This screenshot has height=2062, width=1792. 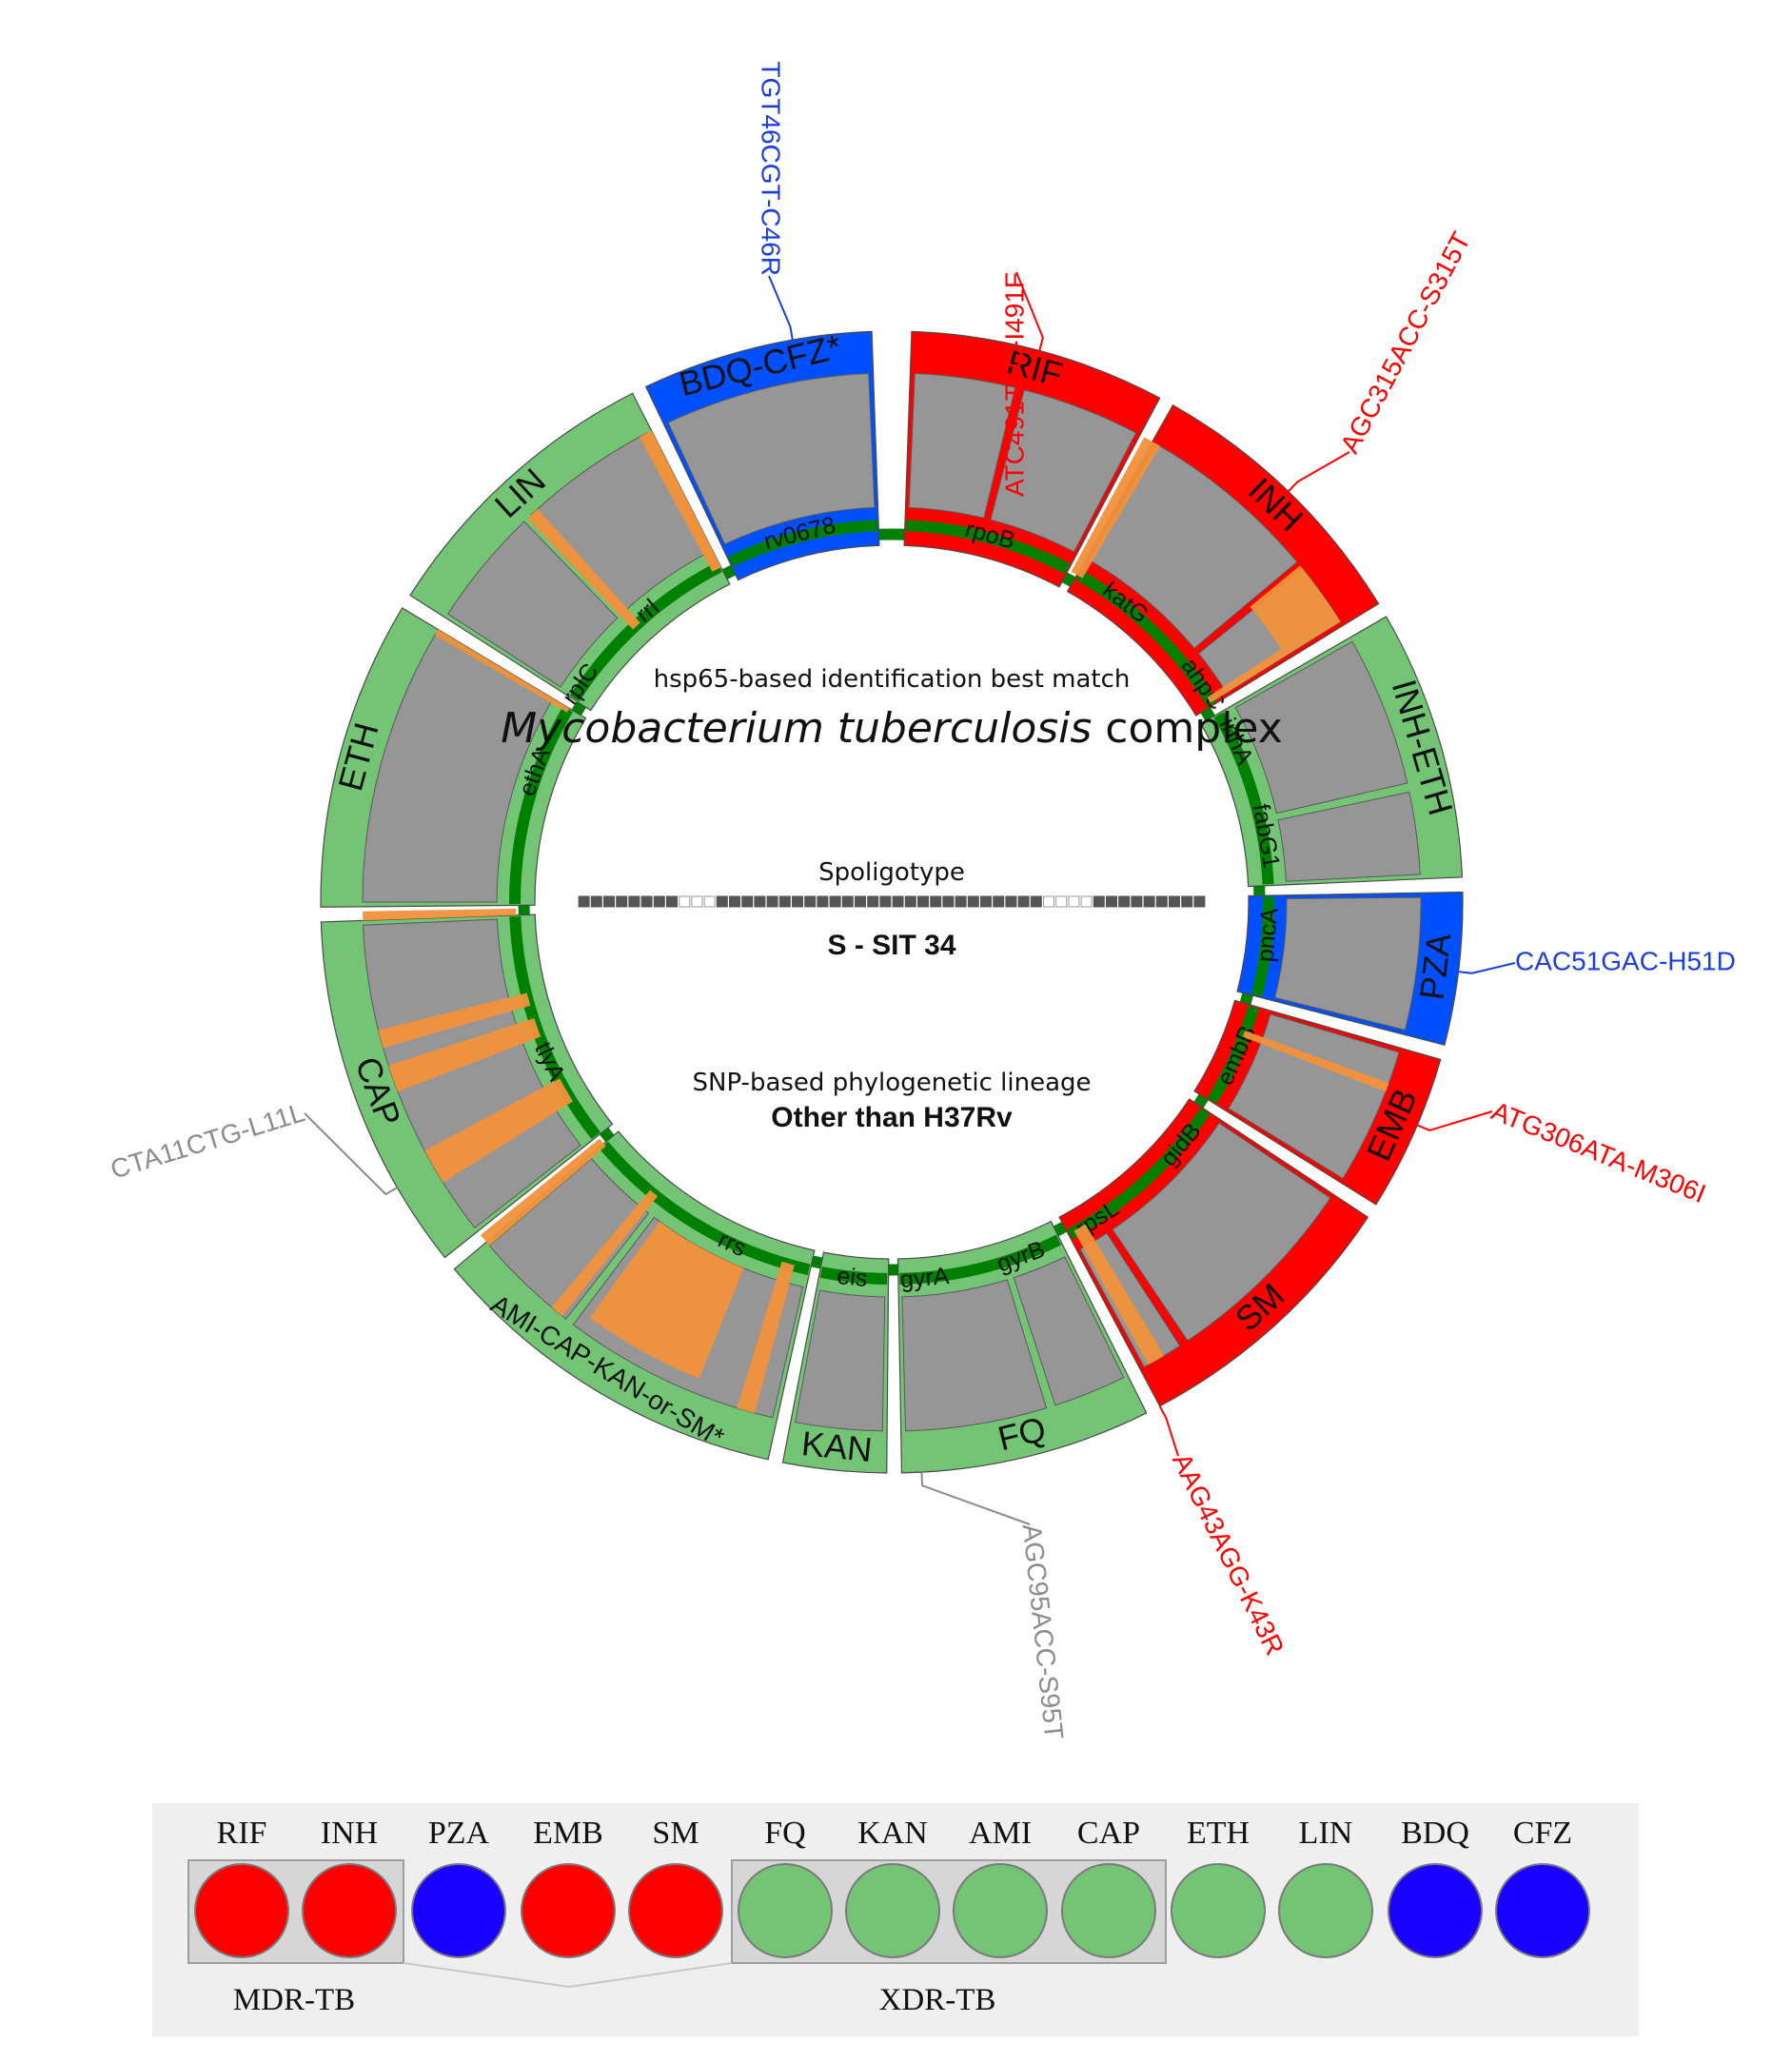 I want to click on legend-drug-name: CAP, so click(x=1108, y=1833).